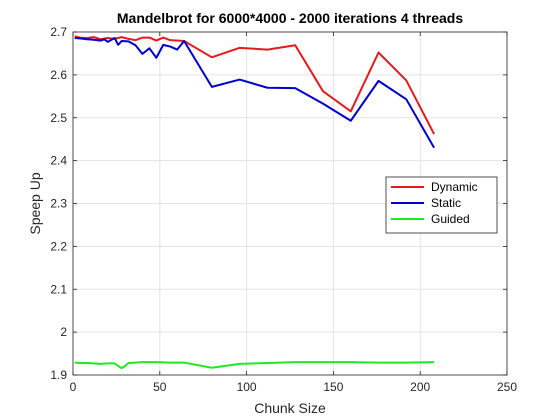 This screenshot has width=560, height=420. Describe the element at coordinates (290, 408) in the screenshot. I see `x-axis-title: Chunk Size` at that location.